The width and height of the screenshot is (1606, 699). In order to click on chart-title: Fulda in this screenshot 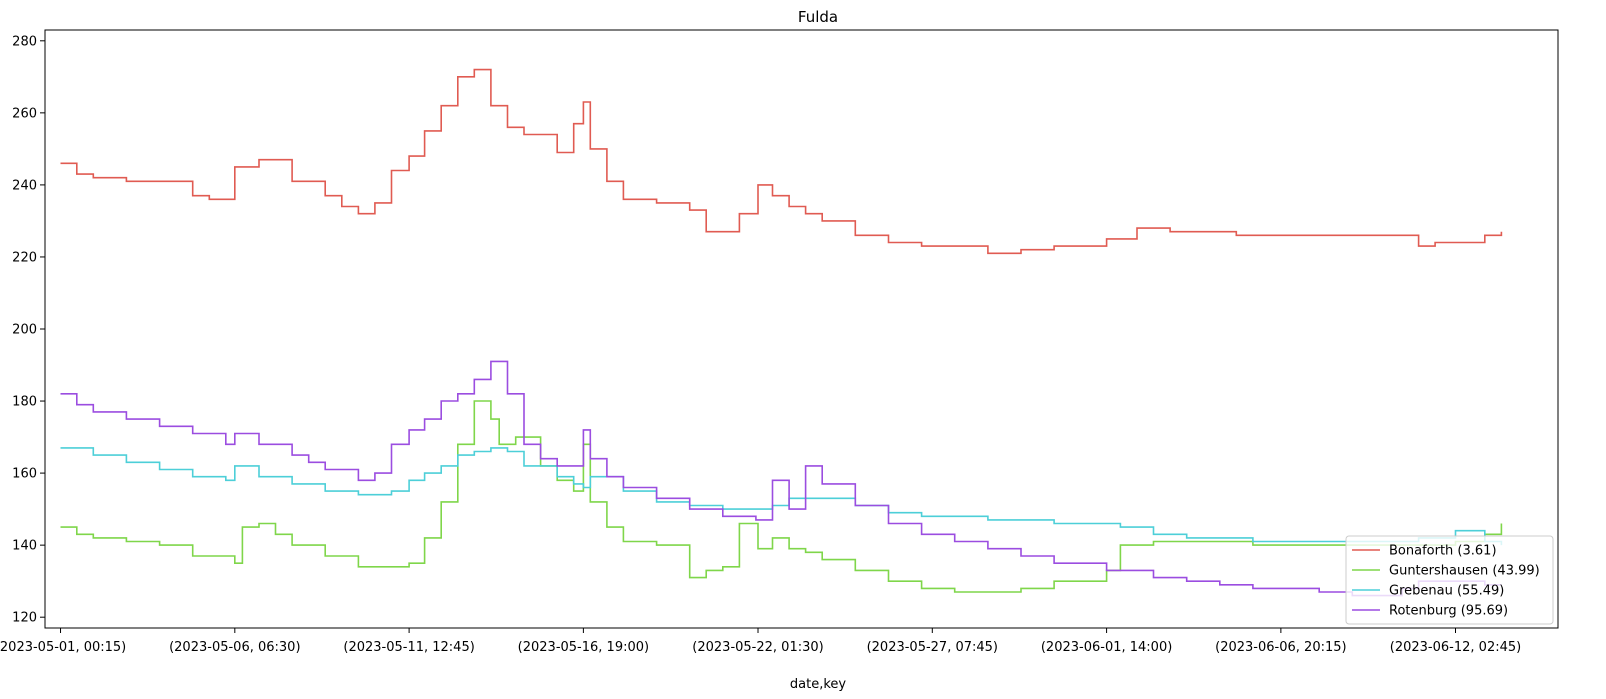, I will do `click(818, 17)`.